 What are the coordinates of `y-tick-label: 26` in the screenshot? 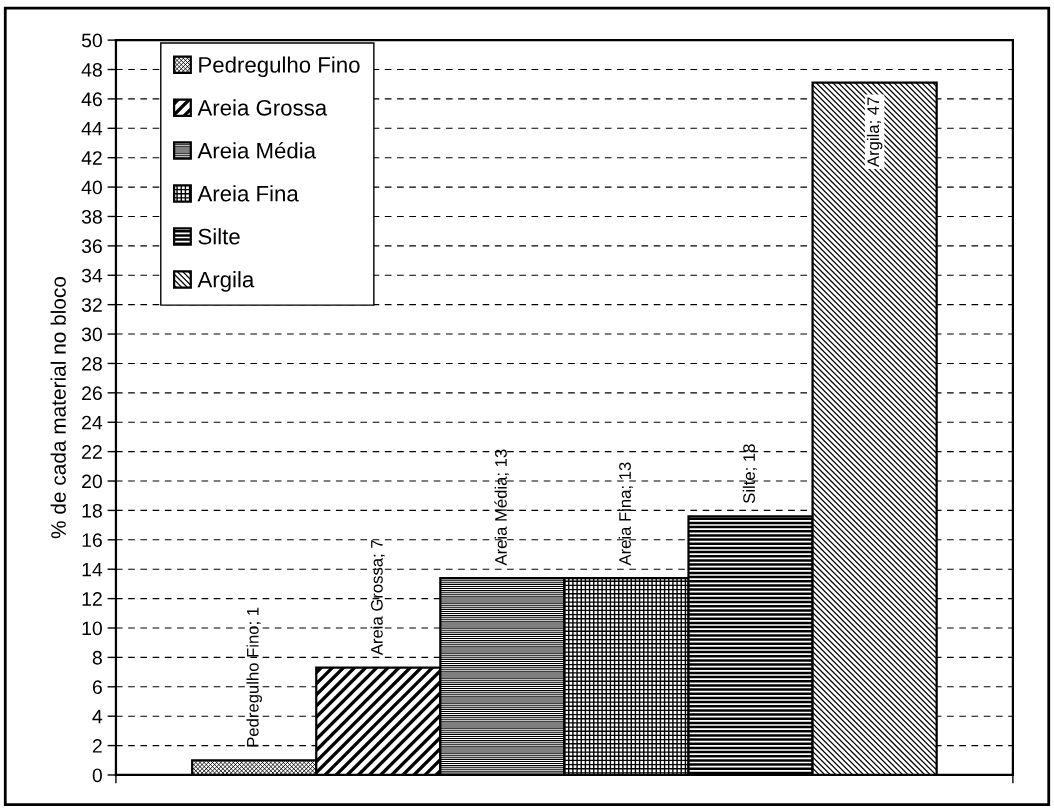 It's located at (92, 393).